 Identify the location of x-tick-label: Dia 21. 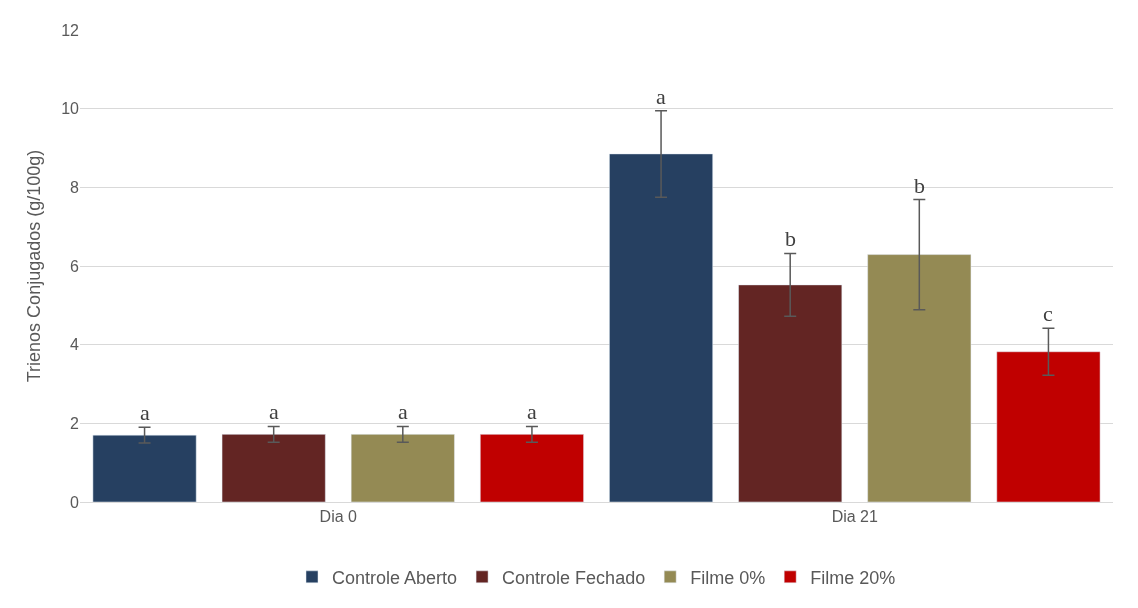
(854, 517).